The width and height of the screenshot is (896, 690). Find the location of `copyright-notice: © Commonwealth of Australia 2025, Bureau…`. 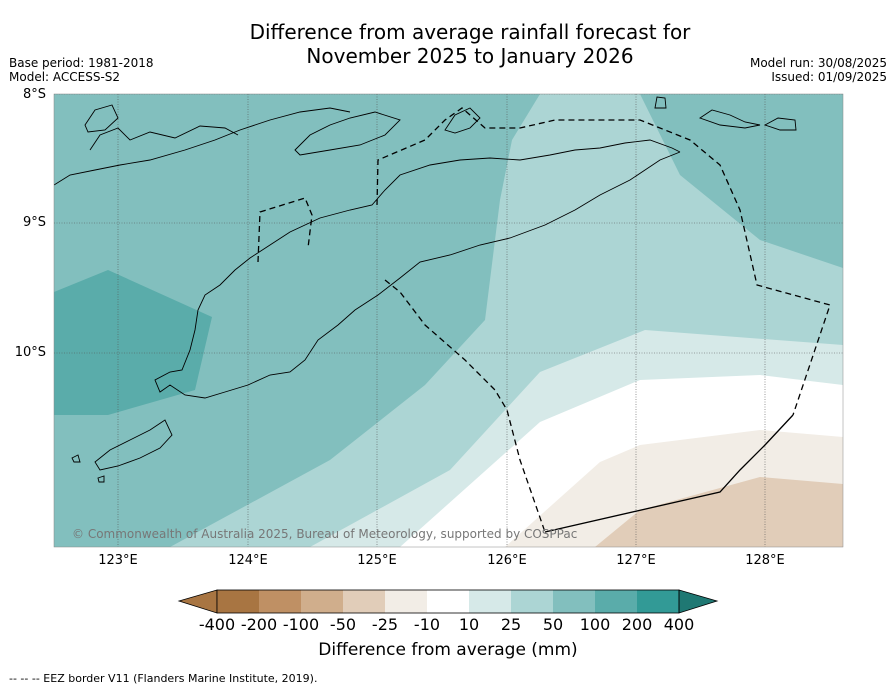

copyright-notice: © Commonwealth of Australia 2025, Bureau… is located at coordinates (325, 534).